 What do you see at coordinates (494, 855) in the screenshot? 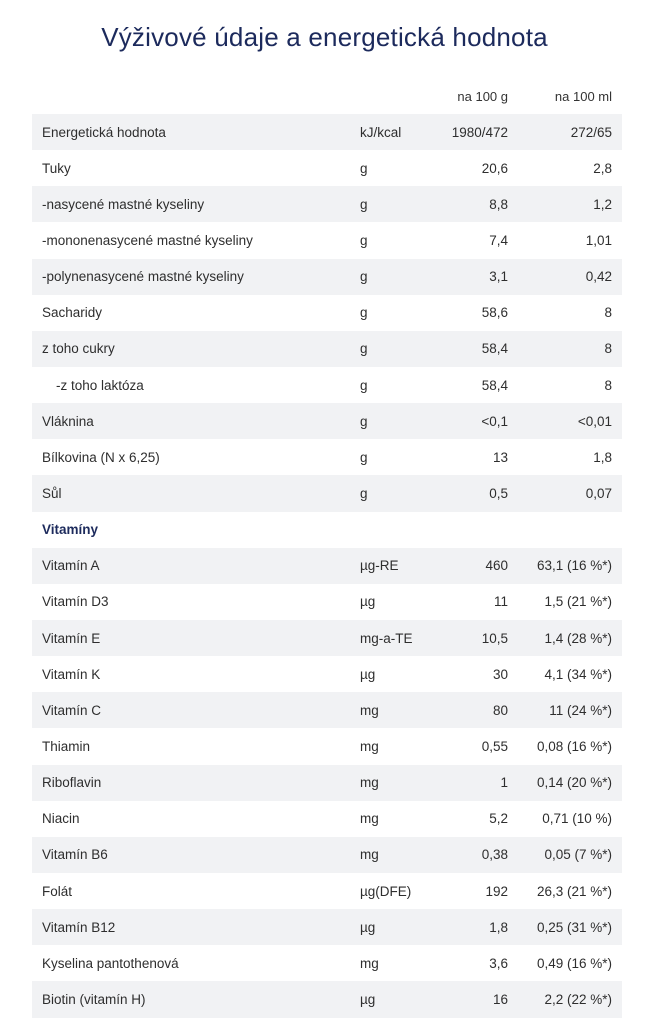
I see `value-per-100g: 0,38` at bounding box center [494, 855].